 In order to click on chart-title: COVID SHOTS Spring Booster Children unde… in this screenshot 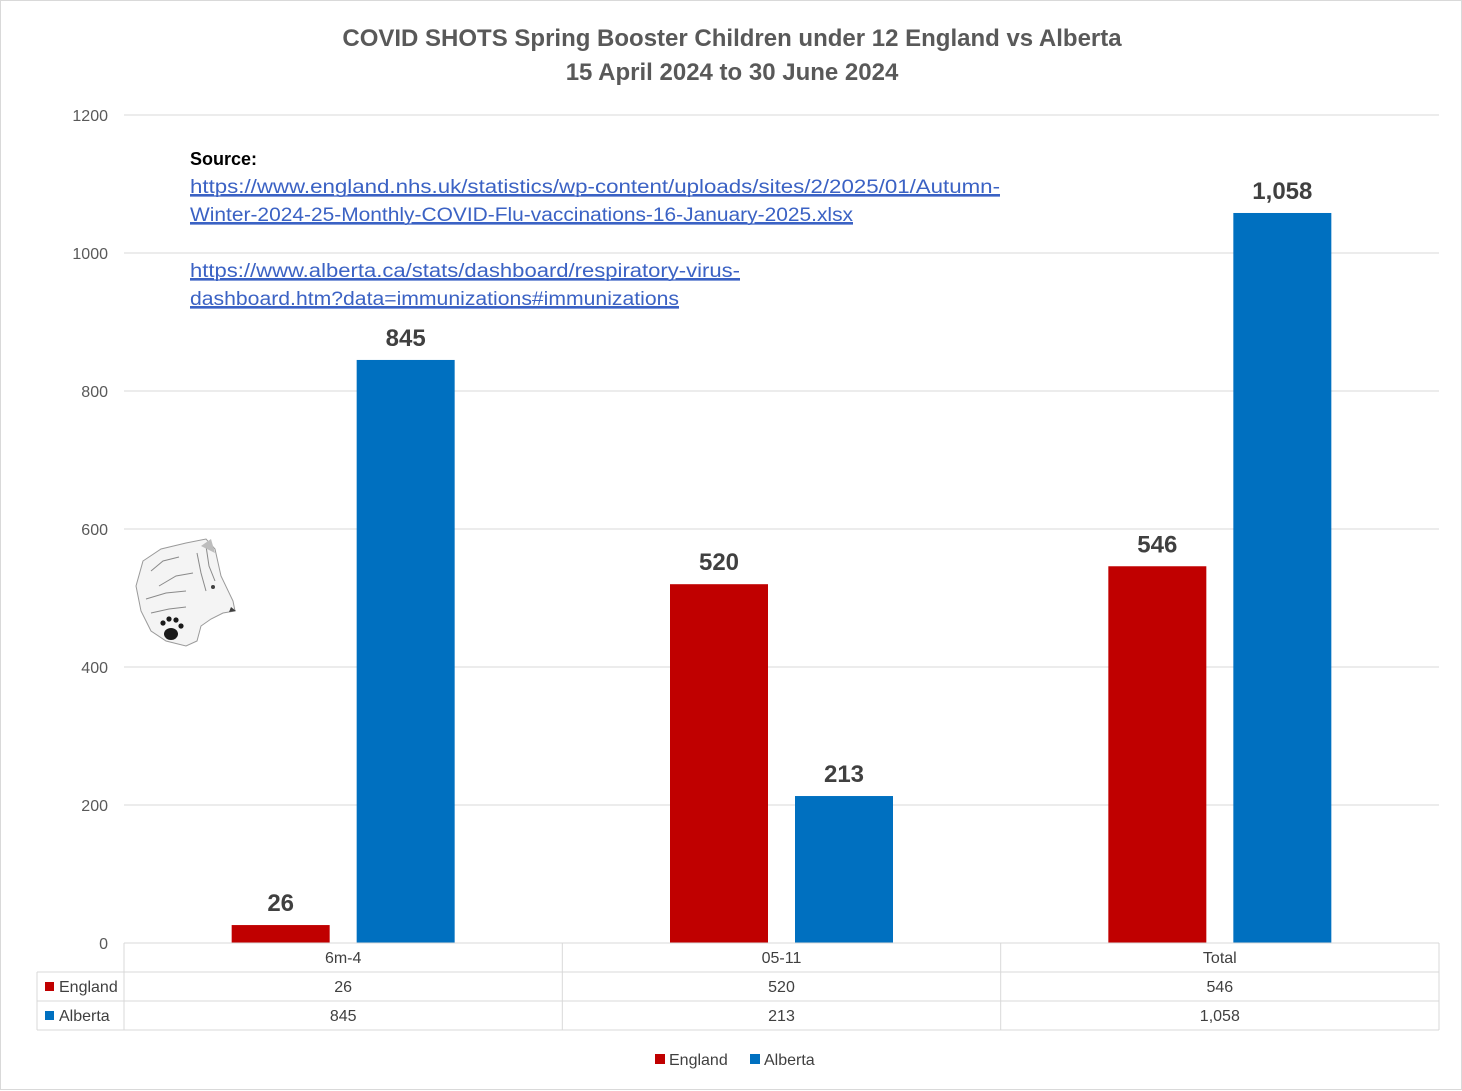, I will do `click(732, 55)`.